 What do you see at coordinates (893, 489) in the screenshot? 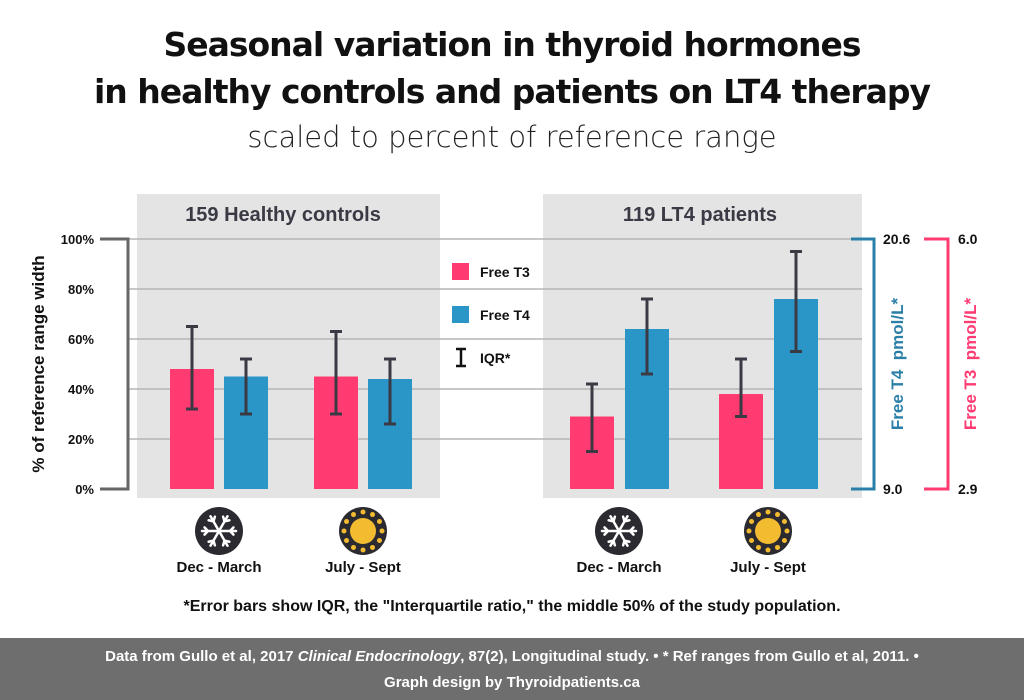
I see `t4-axis-min: 9.0` at bounding box center [893, 489].